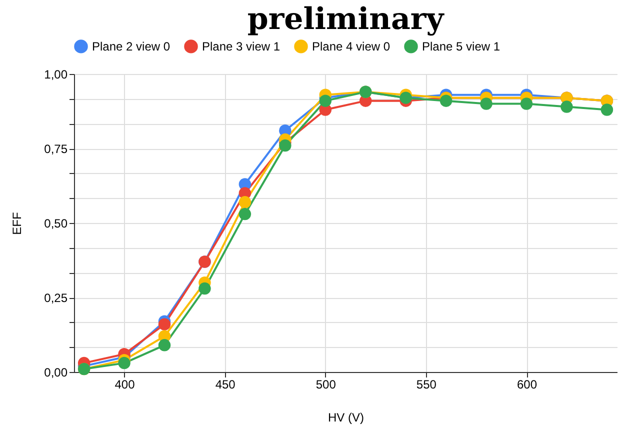 Image resolution: width=632 pixels, height=433 pixels. What do you see at coordinates (56, 373) in the screenshot?
I see `y-tick-label: 0,00` at bounding box center [56, 373].